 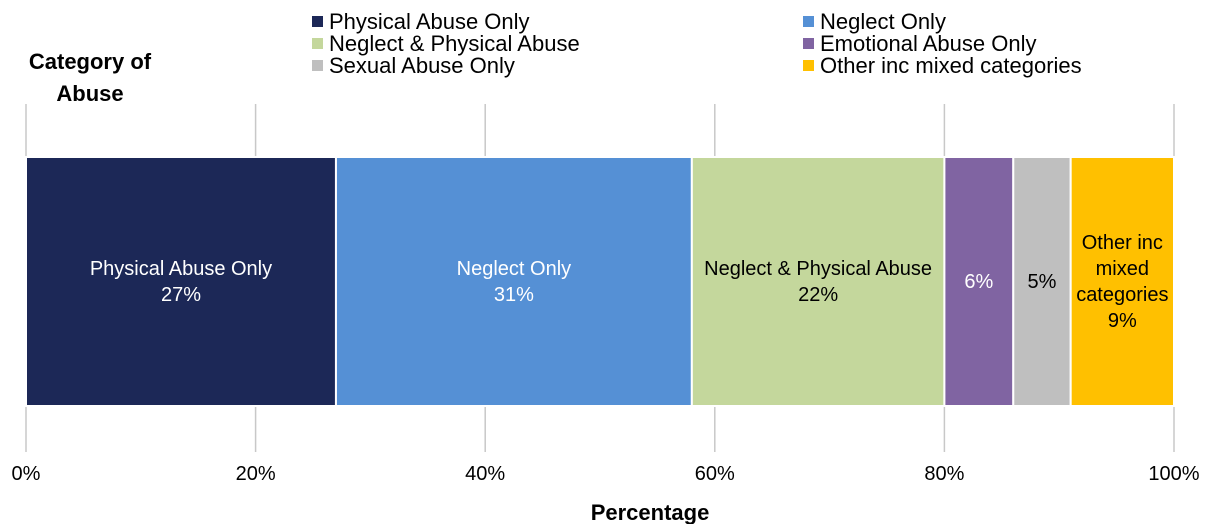 I want to click on data-label-name: Neglect & Physical Abuse, so click(x=818, y=268).